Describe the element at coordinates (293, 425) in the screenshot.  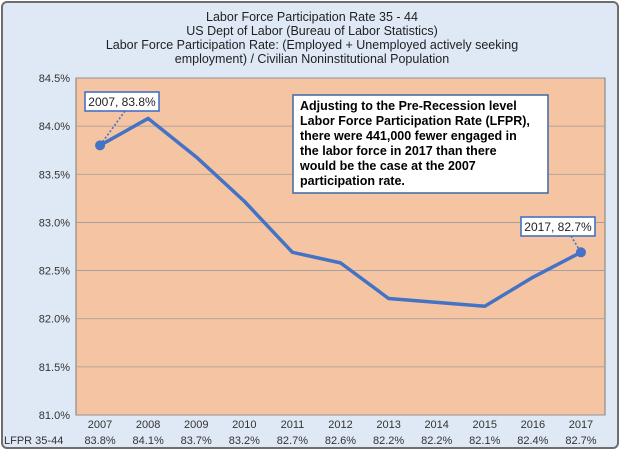
I see `x-tick-label: 2011` at that location.